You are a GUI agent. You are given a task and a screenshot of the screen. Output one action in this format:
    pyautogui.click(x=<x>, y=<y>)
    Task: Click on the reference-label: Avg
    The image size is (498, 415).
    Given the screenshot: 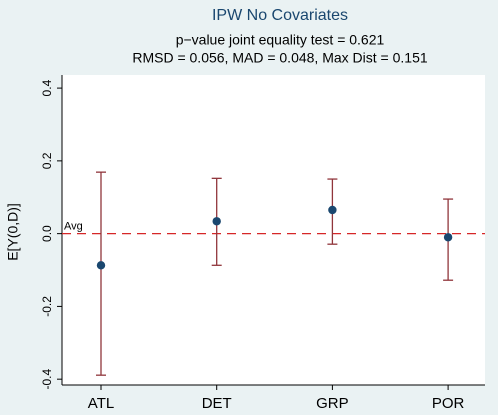 What is the action you would take?
    pyautogui.click(x=73, y=227)
    